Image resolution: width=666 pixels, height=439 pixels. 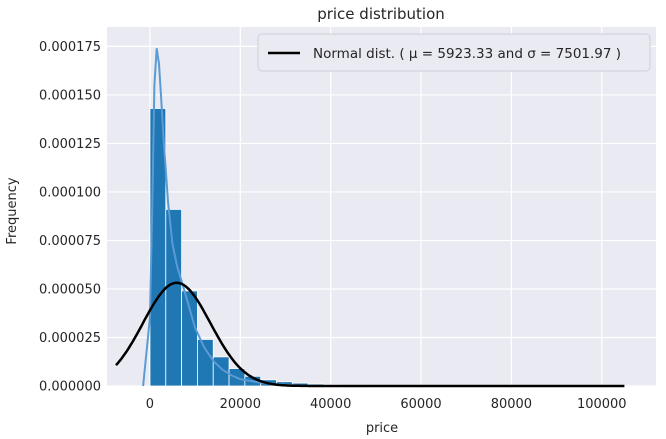 I want to click on y-tick-label: 0.000050, so click(x=70, y=289).